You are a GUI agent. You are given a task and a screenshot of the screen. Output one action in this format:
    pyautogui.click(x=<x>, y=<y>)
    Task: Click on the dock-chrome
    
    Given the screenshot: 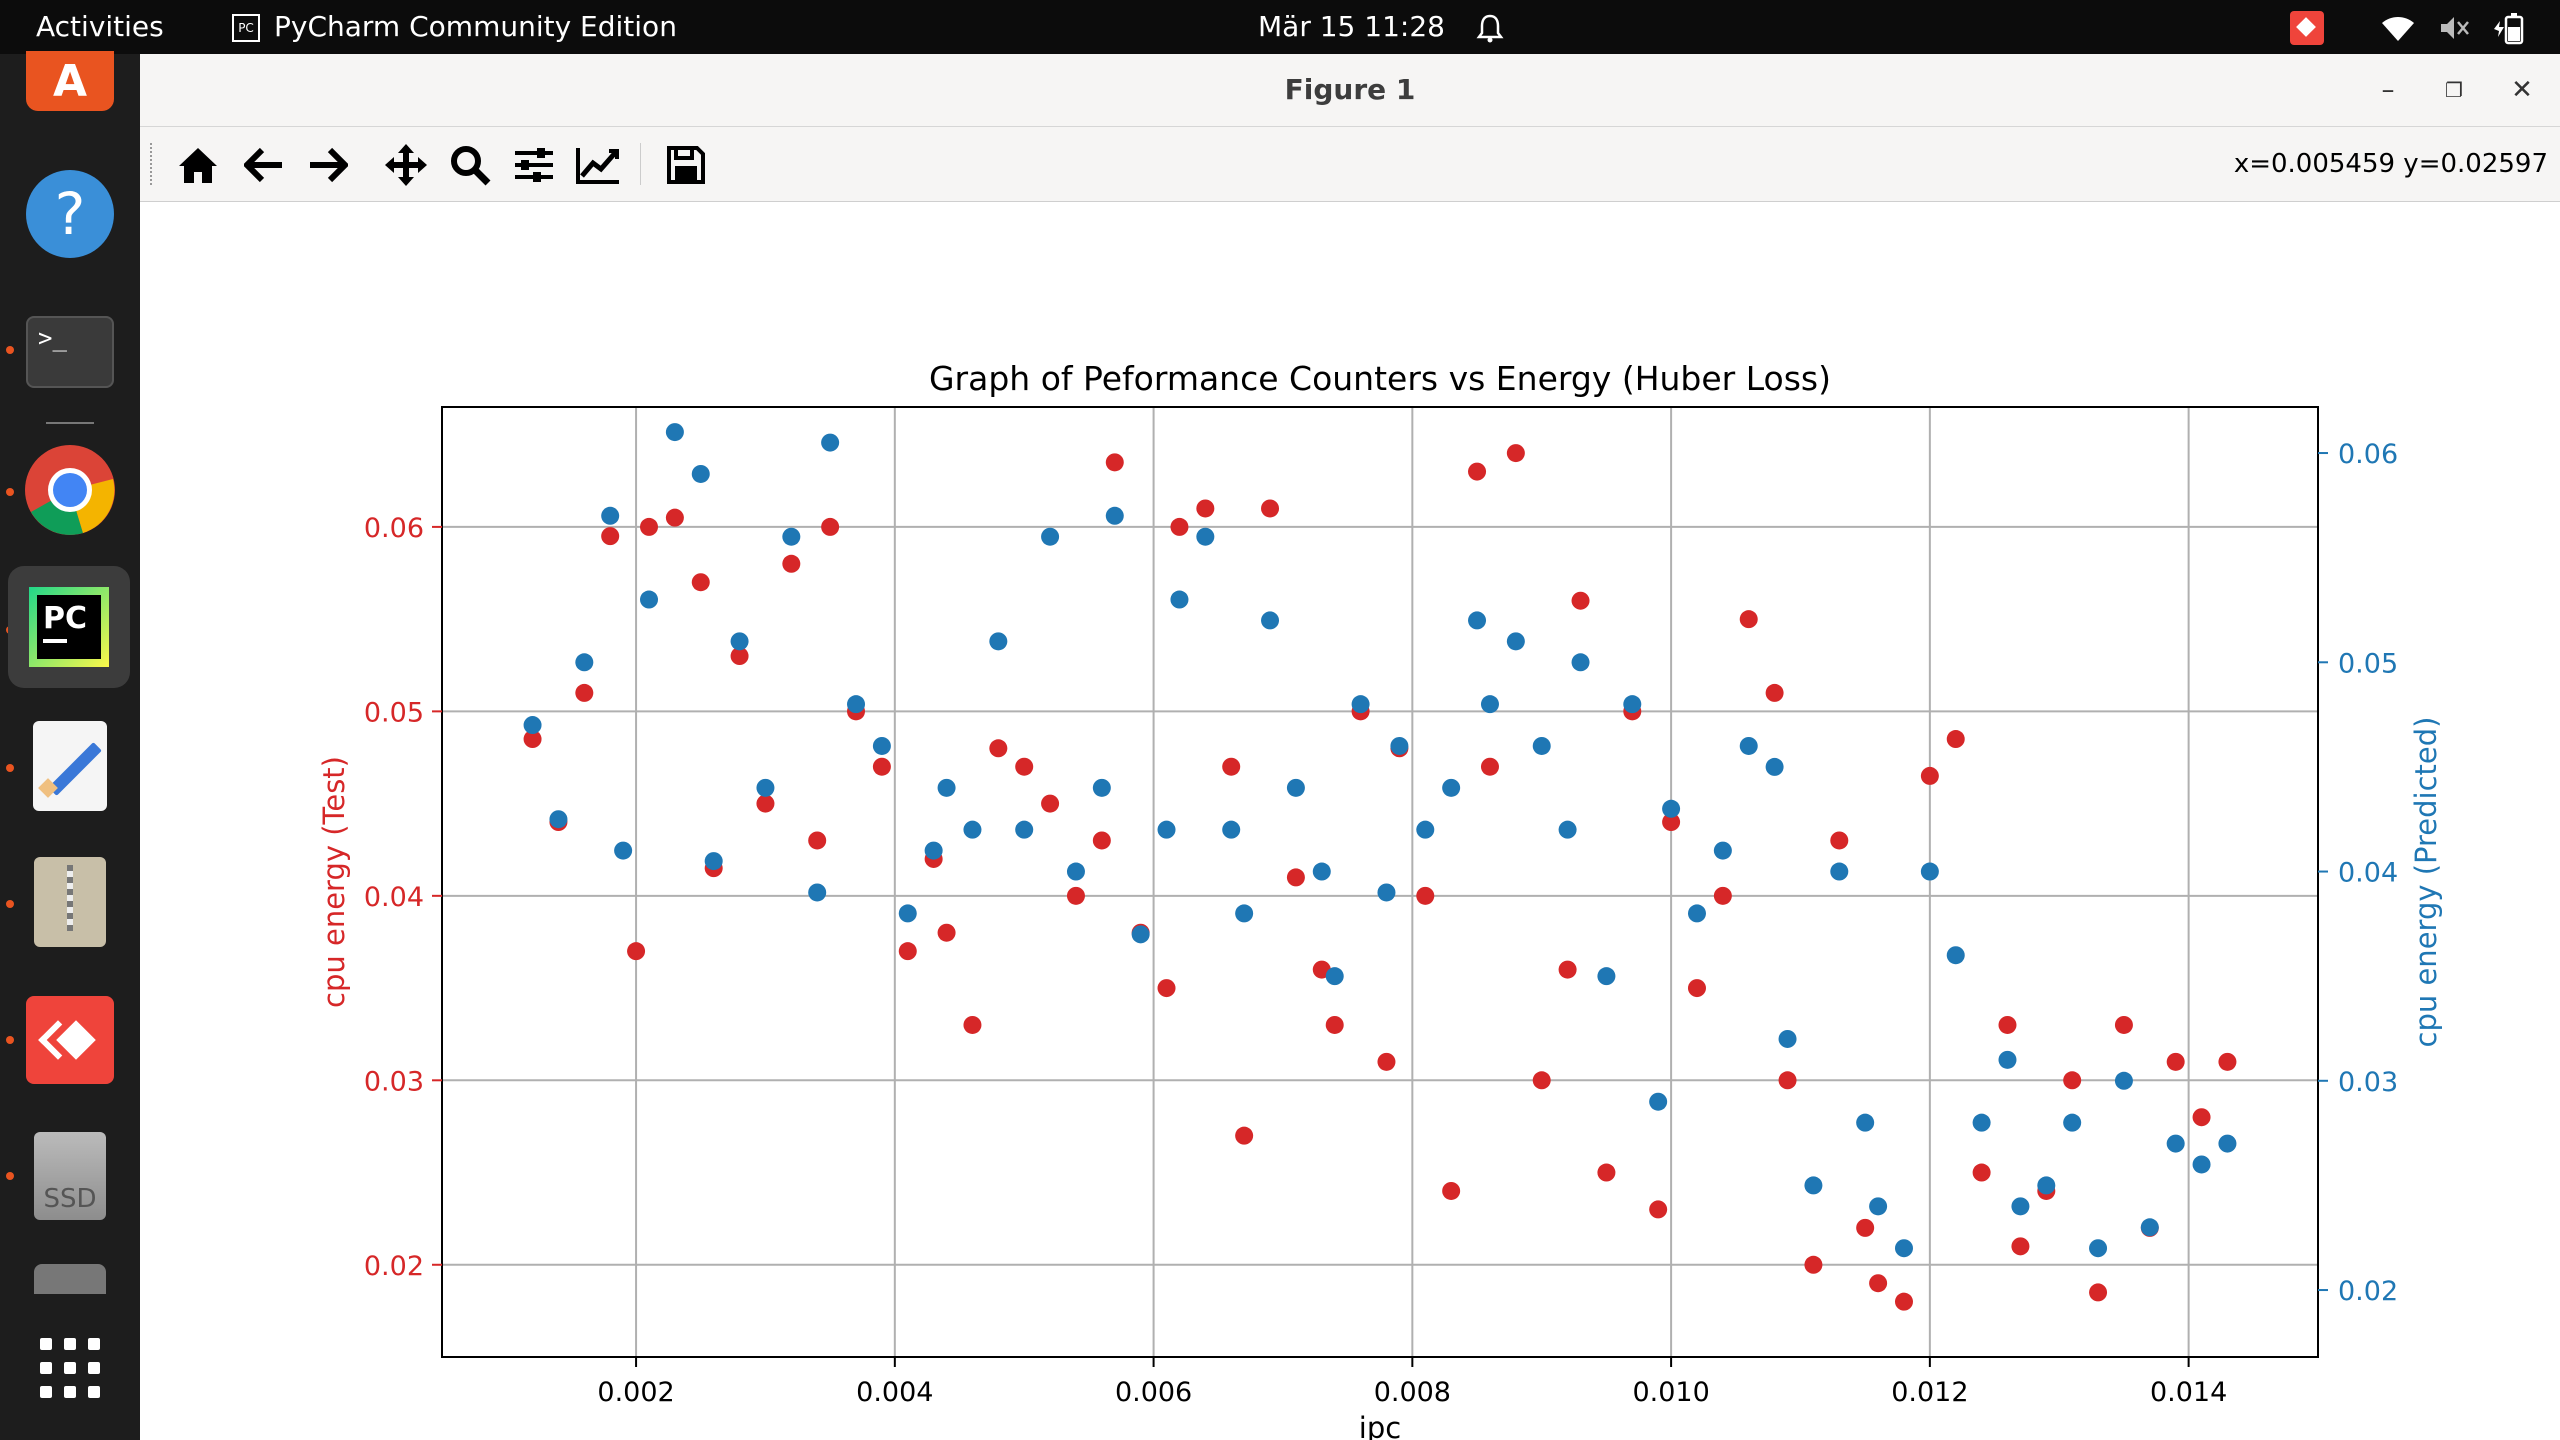 What is the action you would take?
    pyautogui.click(x=70, y=490)
    